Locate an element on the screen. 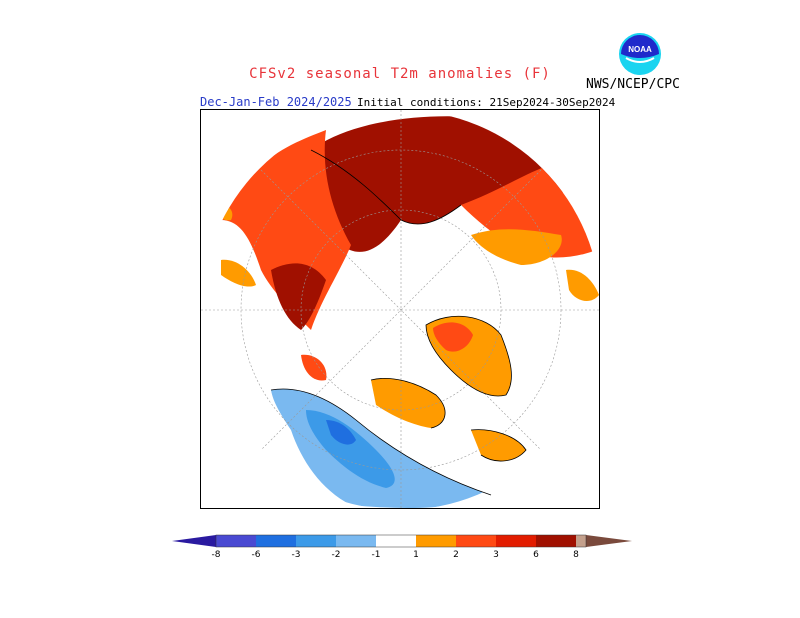 The image size is (800, 618). color-legend: -8 -6 -3 -2 -1 1 2 3 6 8 is located at coordinates (402, 547).